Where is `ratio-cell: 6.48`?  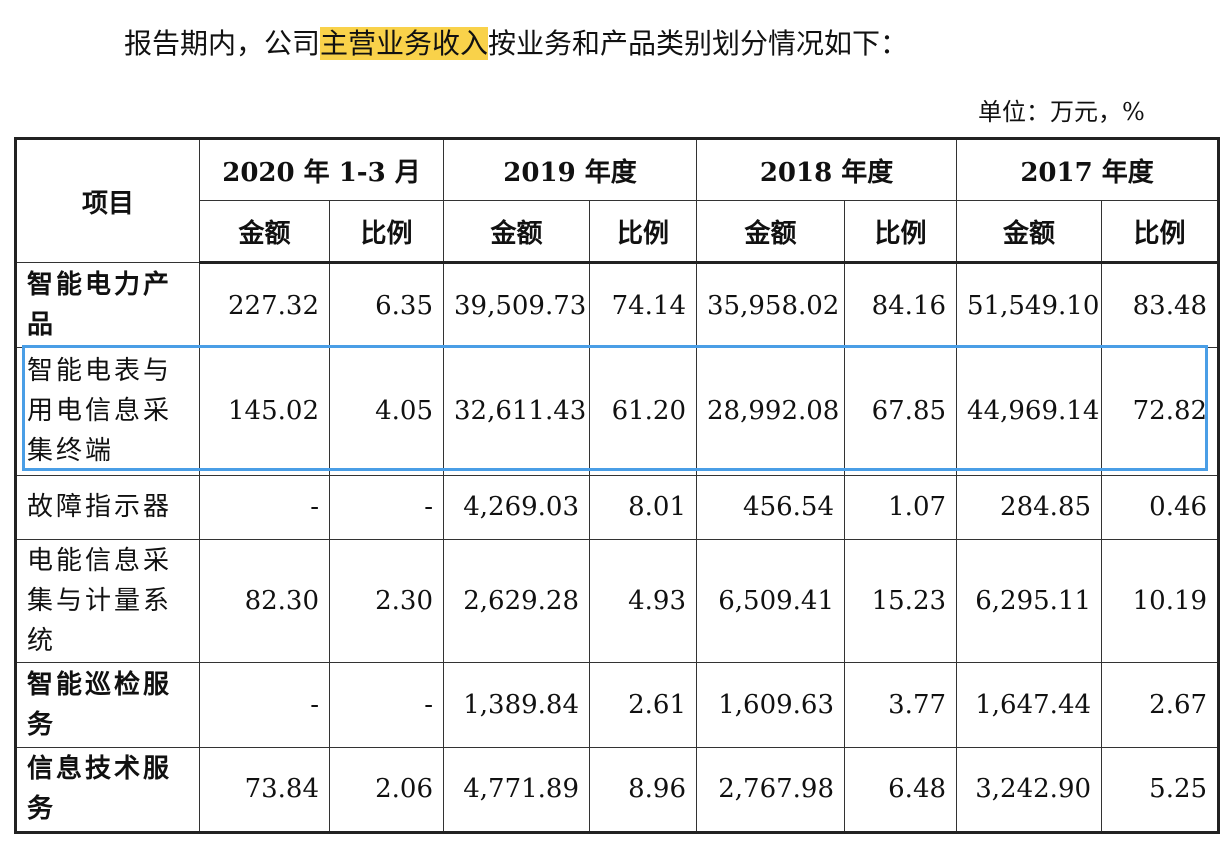
ratio-cell: 6.48 is located at coordinates (901, 790).